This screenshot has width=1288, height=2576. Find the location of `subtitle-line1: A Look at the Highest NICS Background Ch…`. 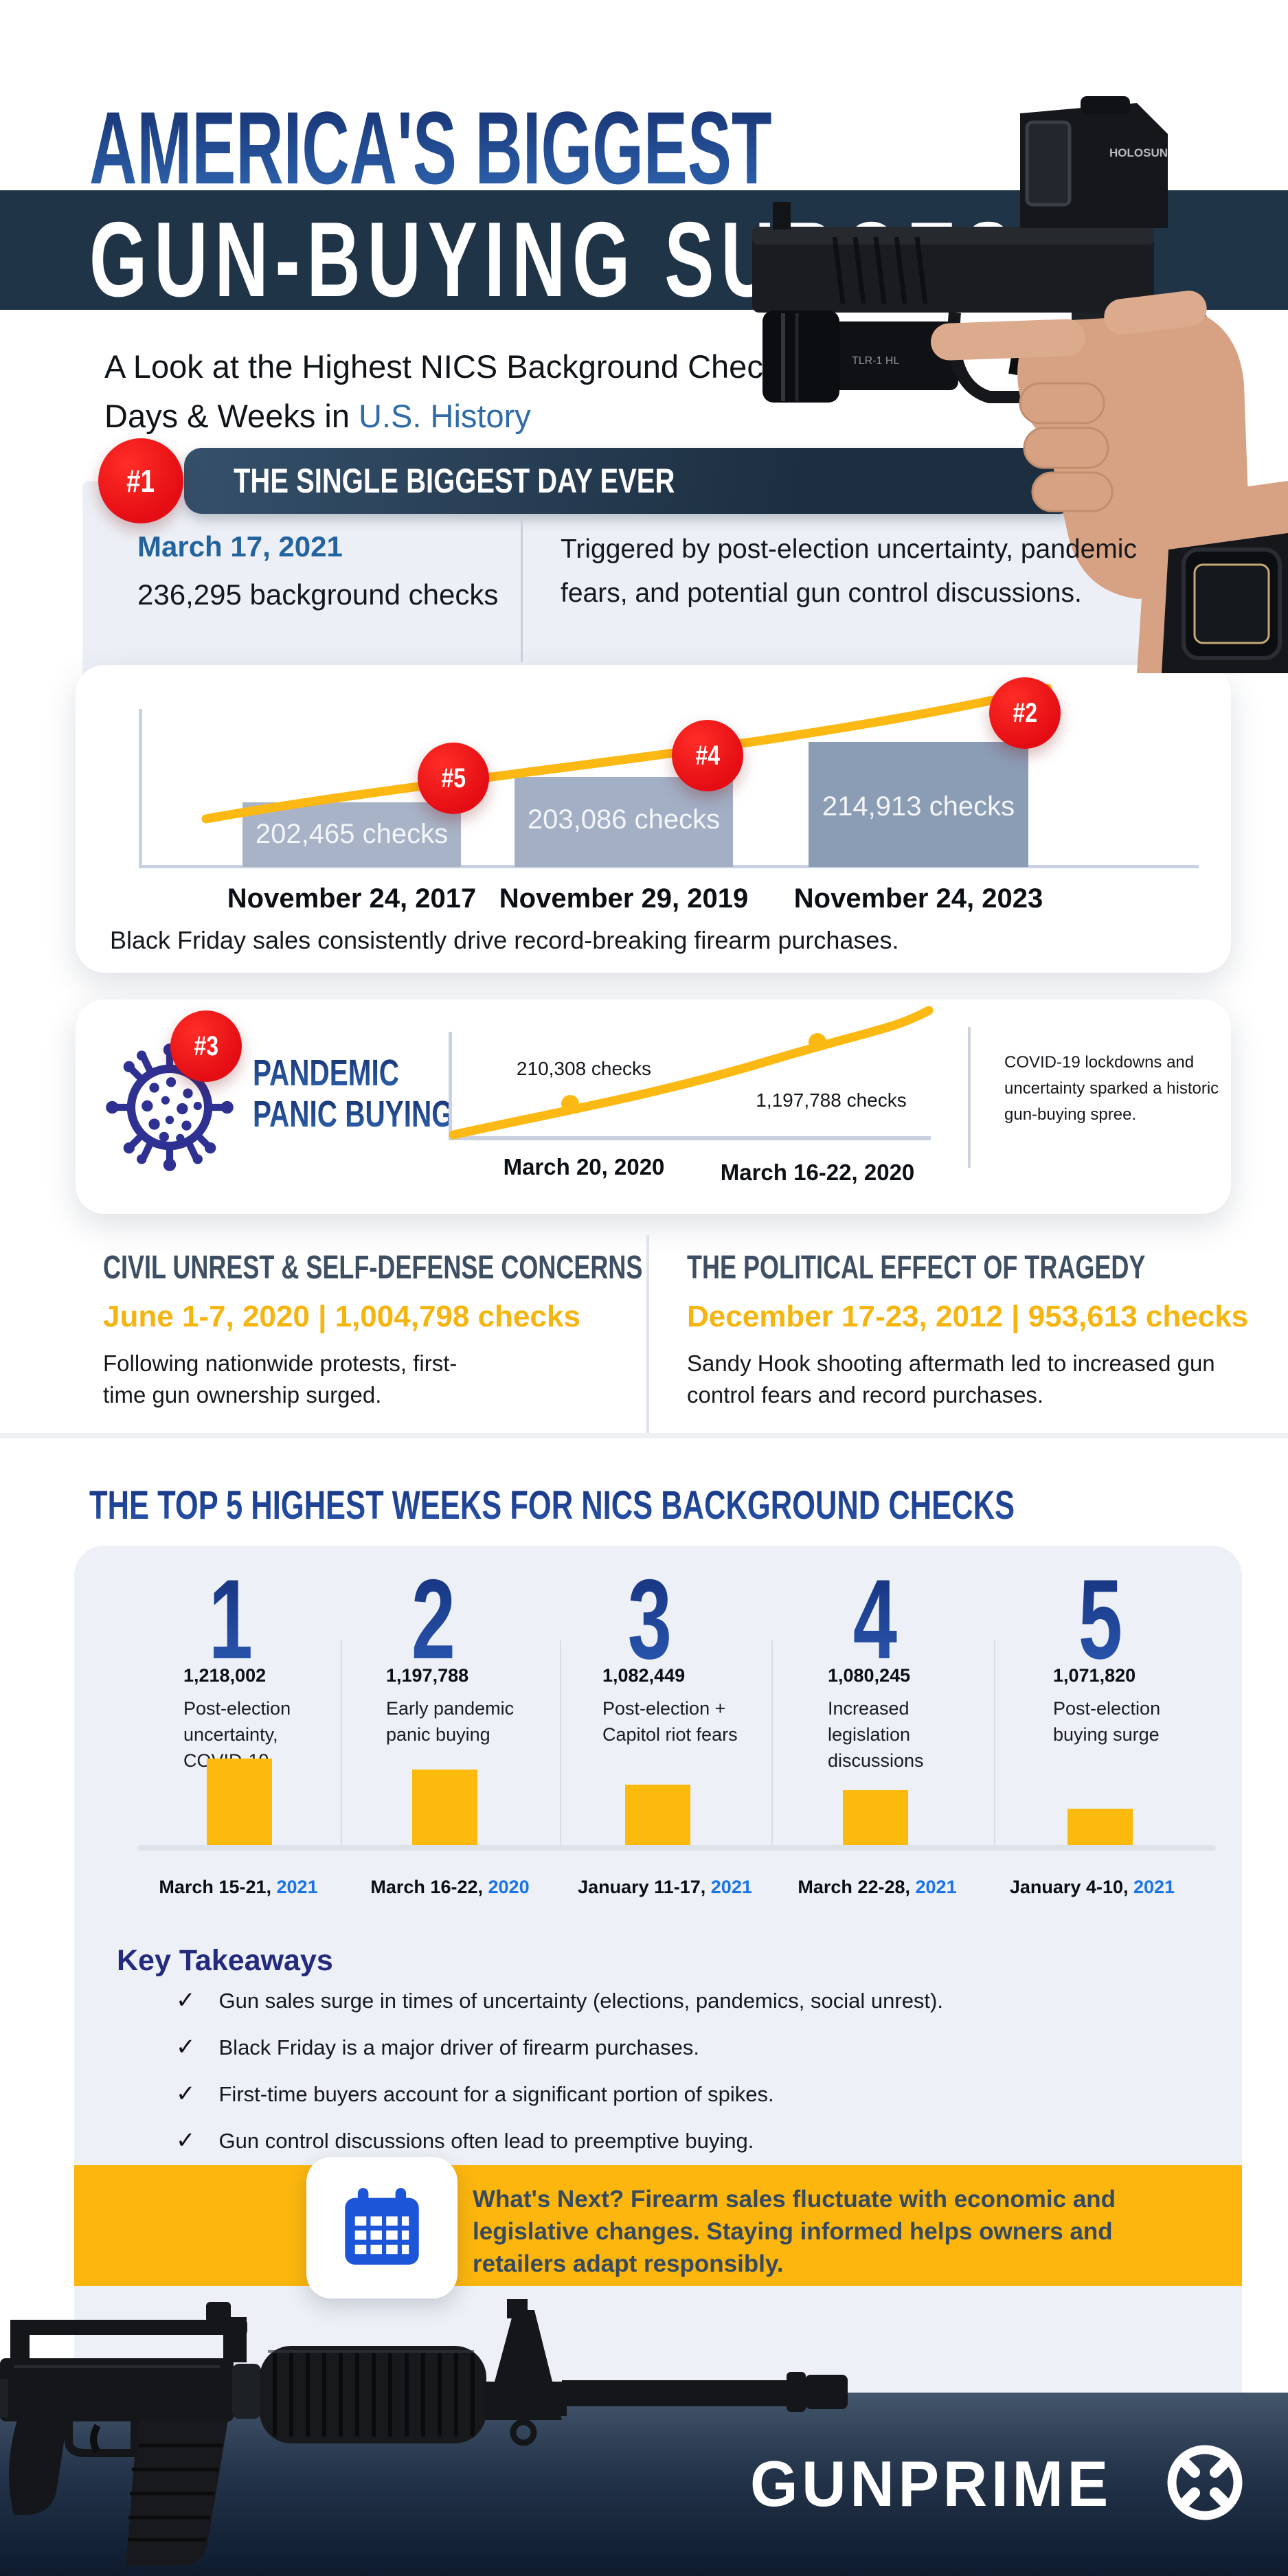

subtitle-line1: A Look at the Highest NICS Background Ch… is located at coordinates (442, 366).